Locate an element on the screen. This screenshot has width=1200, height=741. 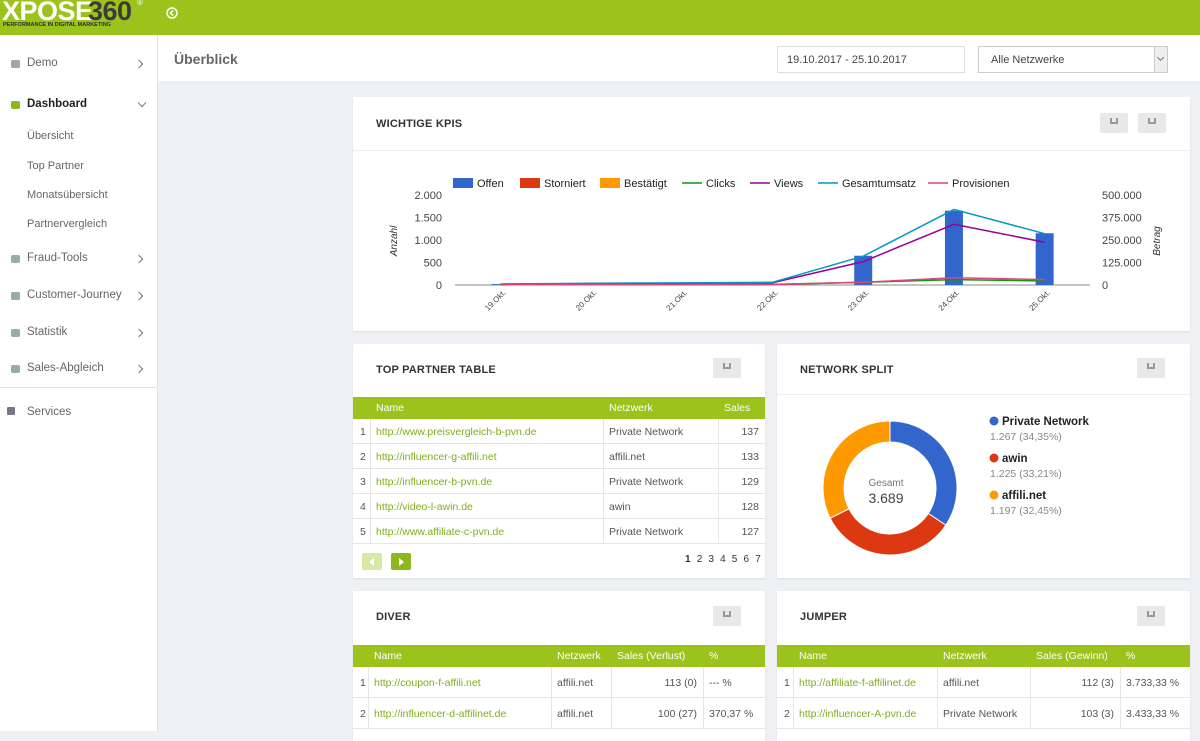
page-link: 4 is located at coordinates (723, 559).